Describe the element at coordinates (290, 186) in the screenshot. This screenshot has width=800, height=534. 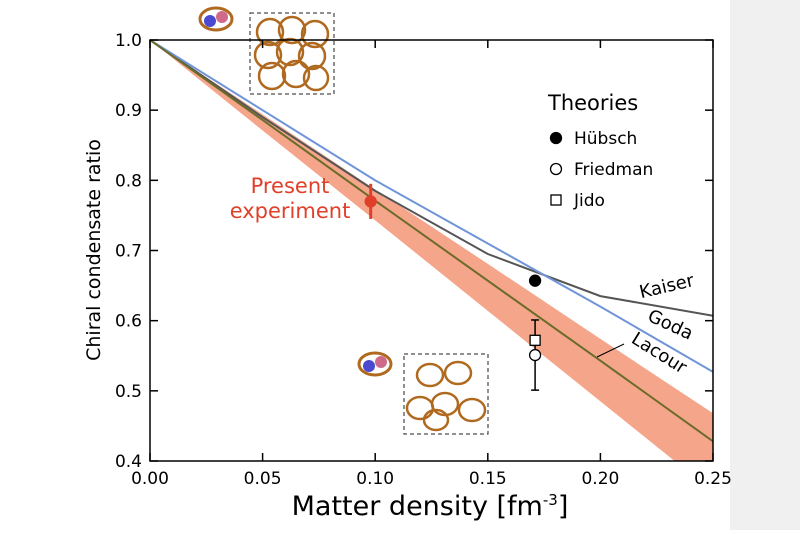
I see `annotation-line: Present` at that location.